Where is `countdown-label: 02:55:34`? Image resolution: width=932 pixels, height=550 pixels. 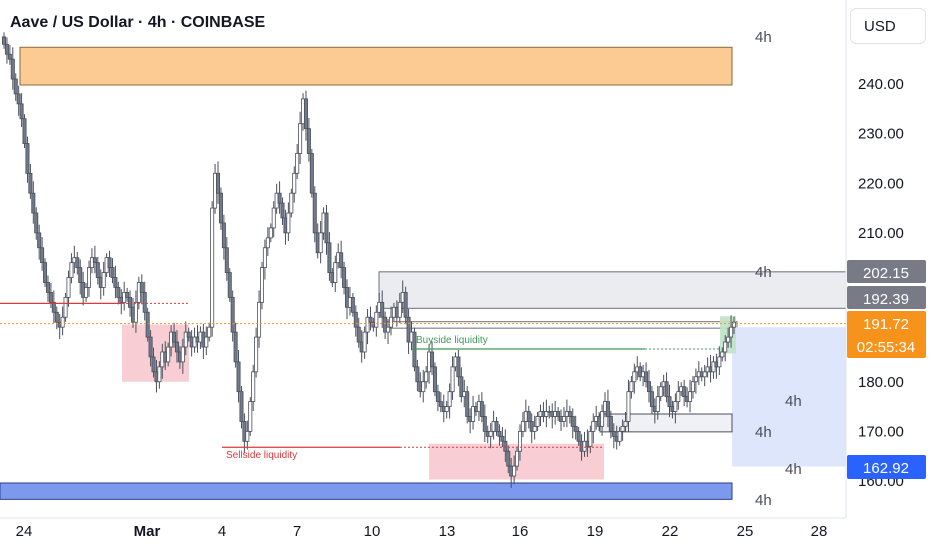
countdown-label: 02:55:34 is located at coordinates (886, 347).